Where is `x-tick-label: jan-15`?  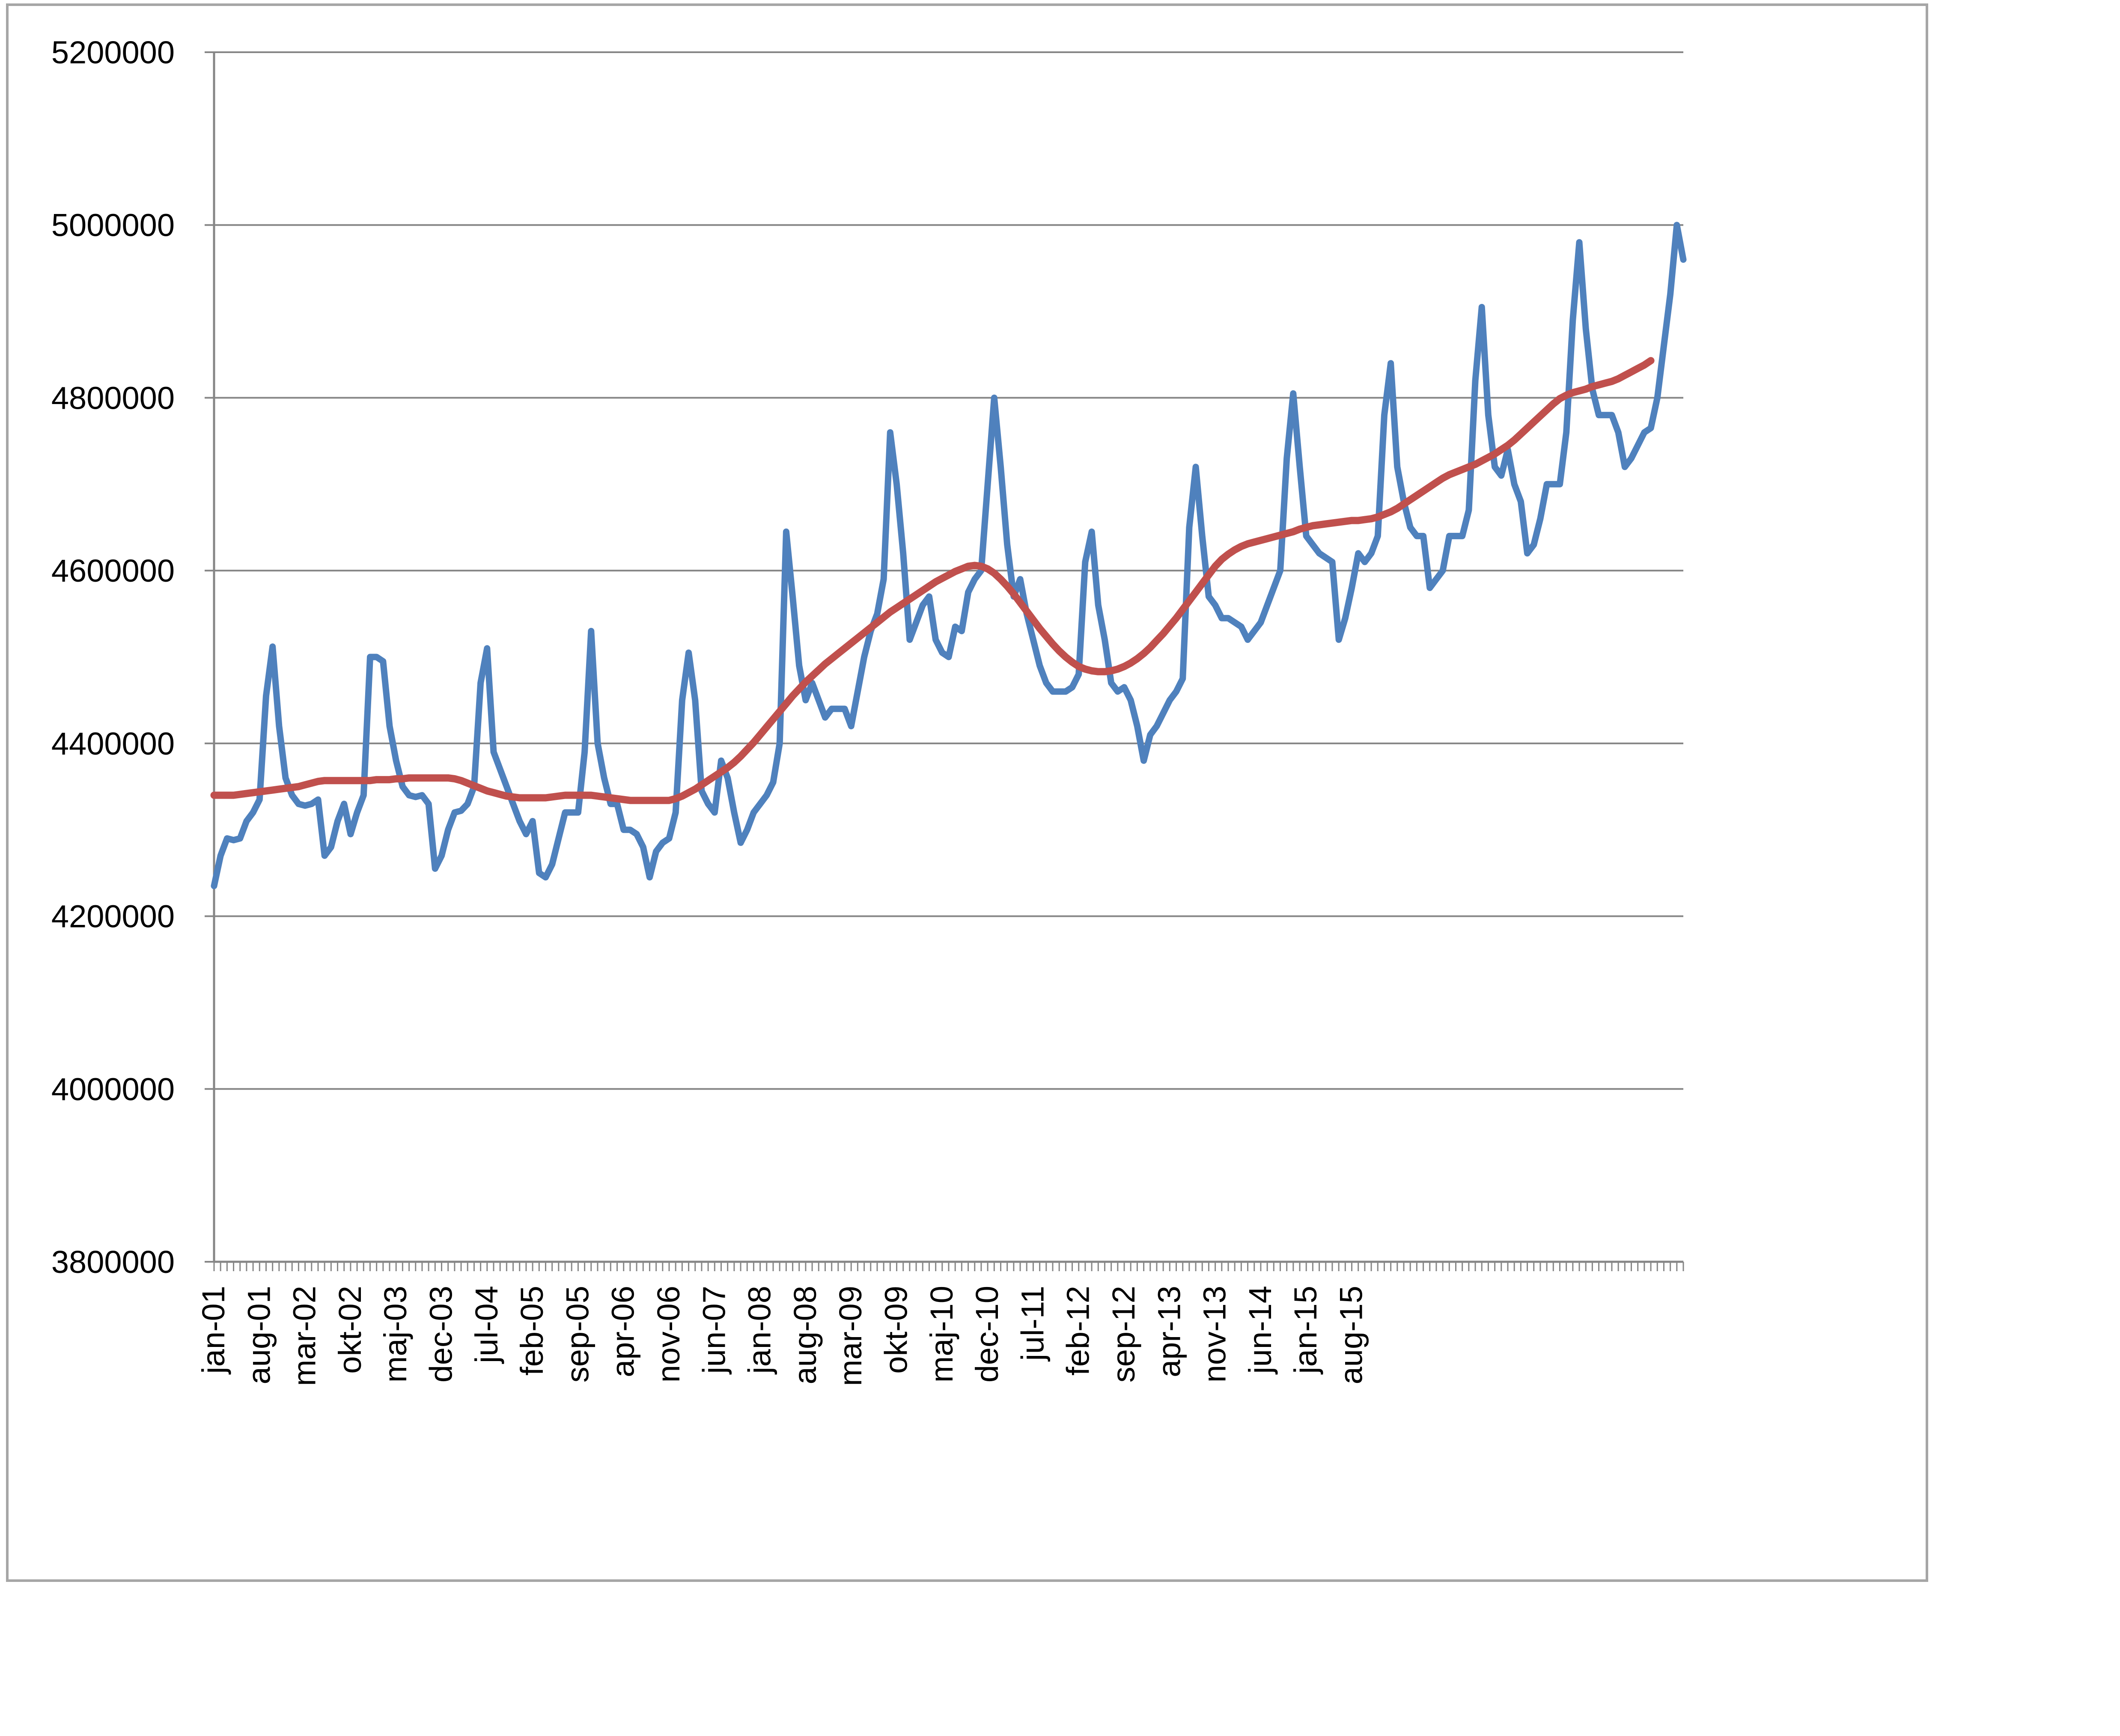
x-tick-label: jan-15 is located at coordinates (1305, 1331).